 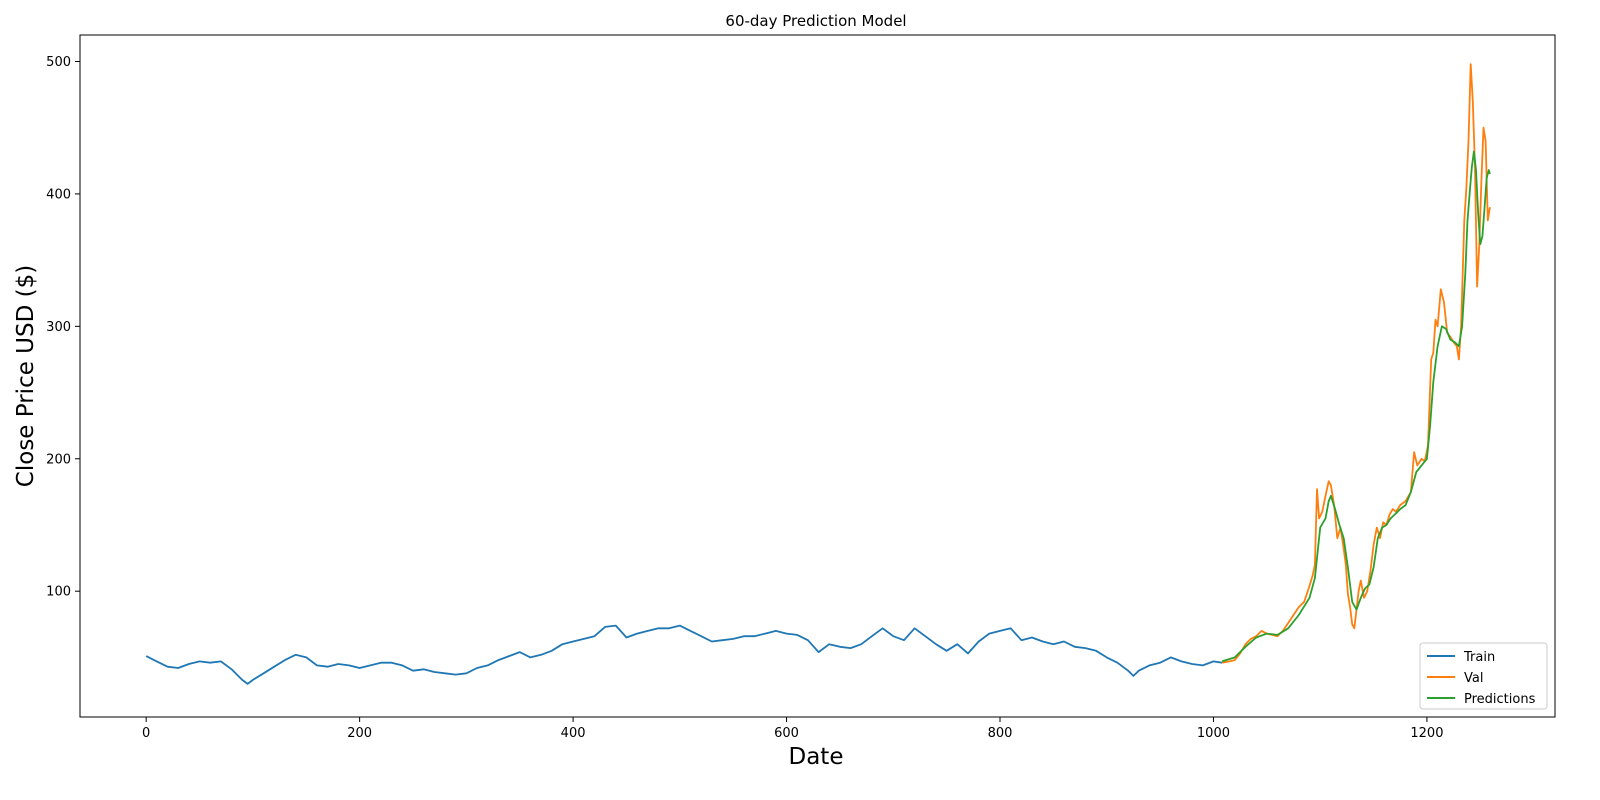 I want to click on x-tick-label: 0, so click(x=146, y=733).